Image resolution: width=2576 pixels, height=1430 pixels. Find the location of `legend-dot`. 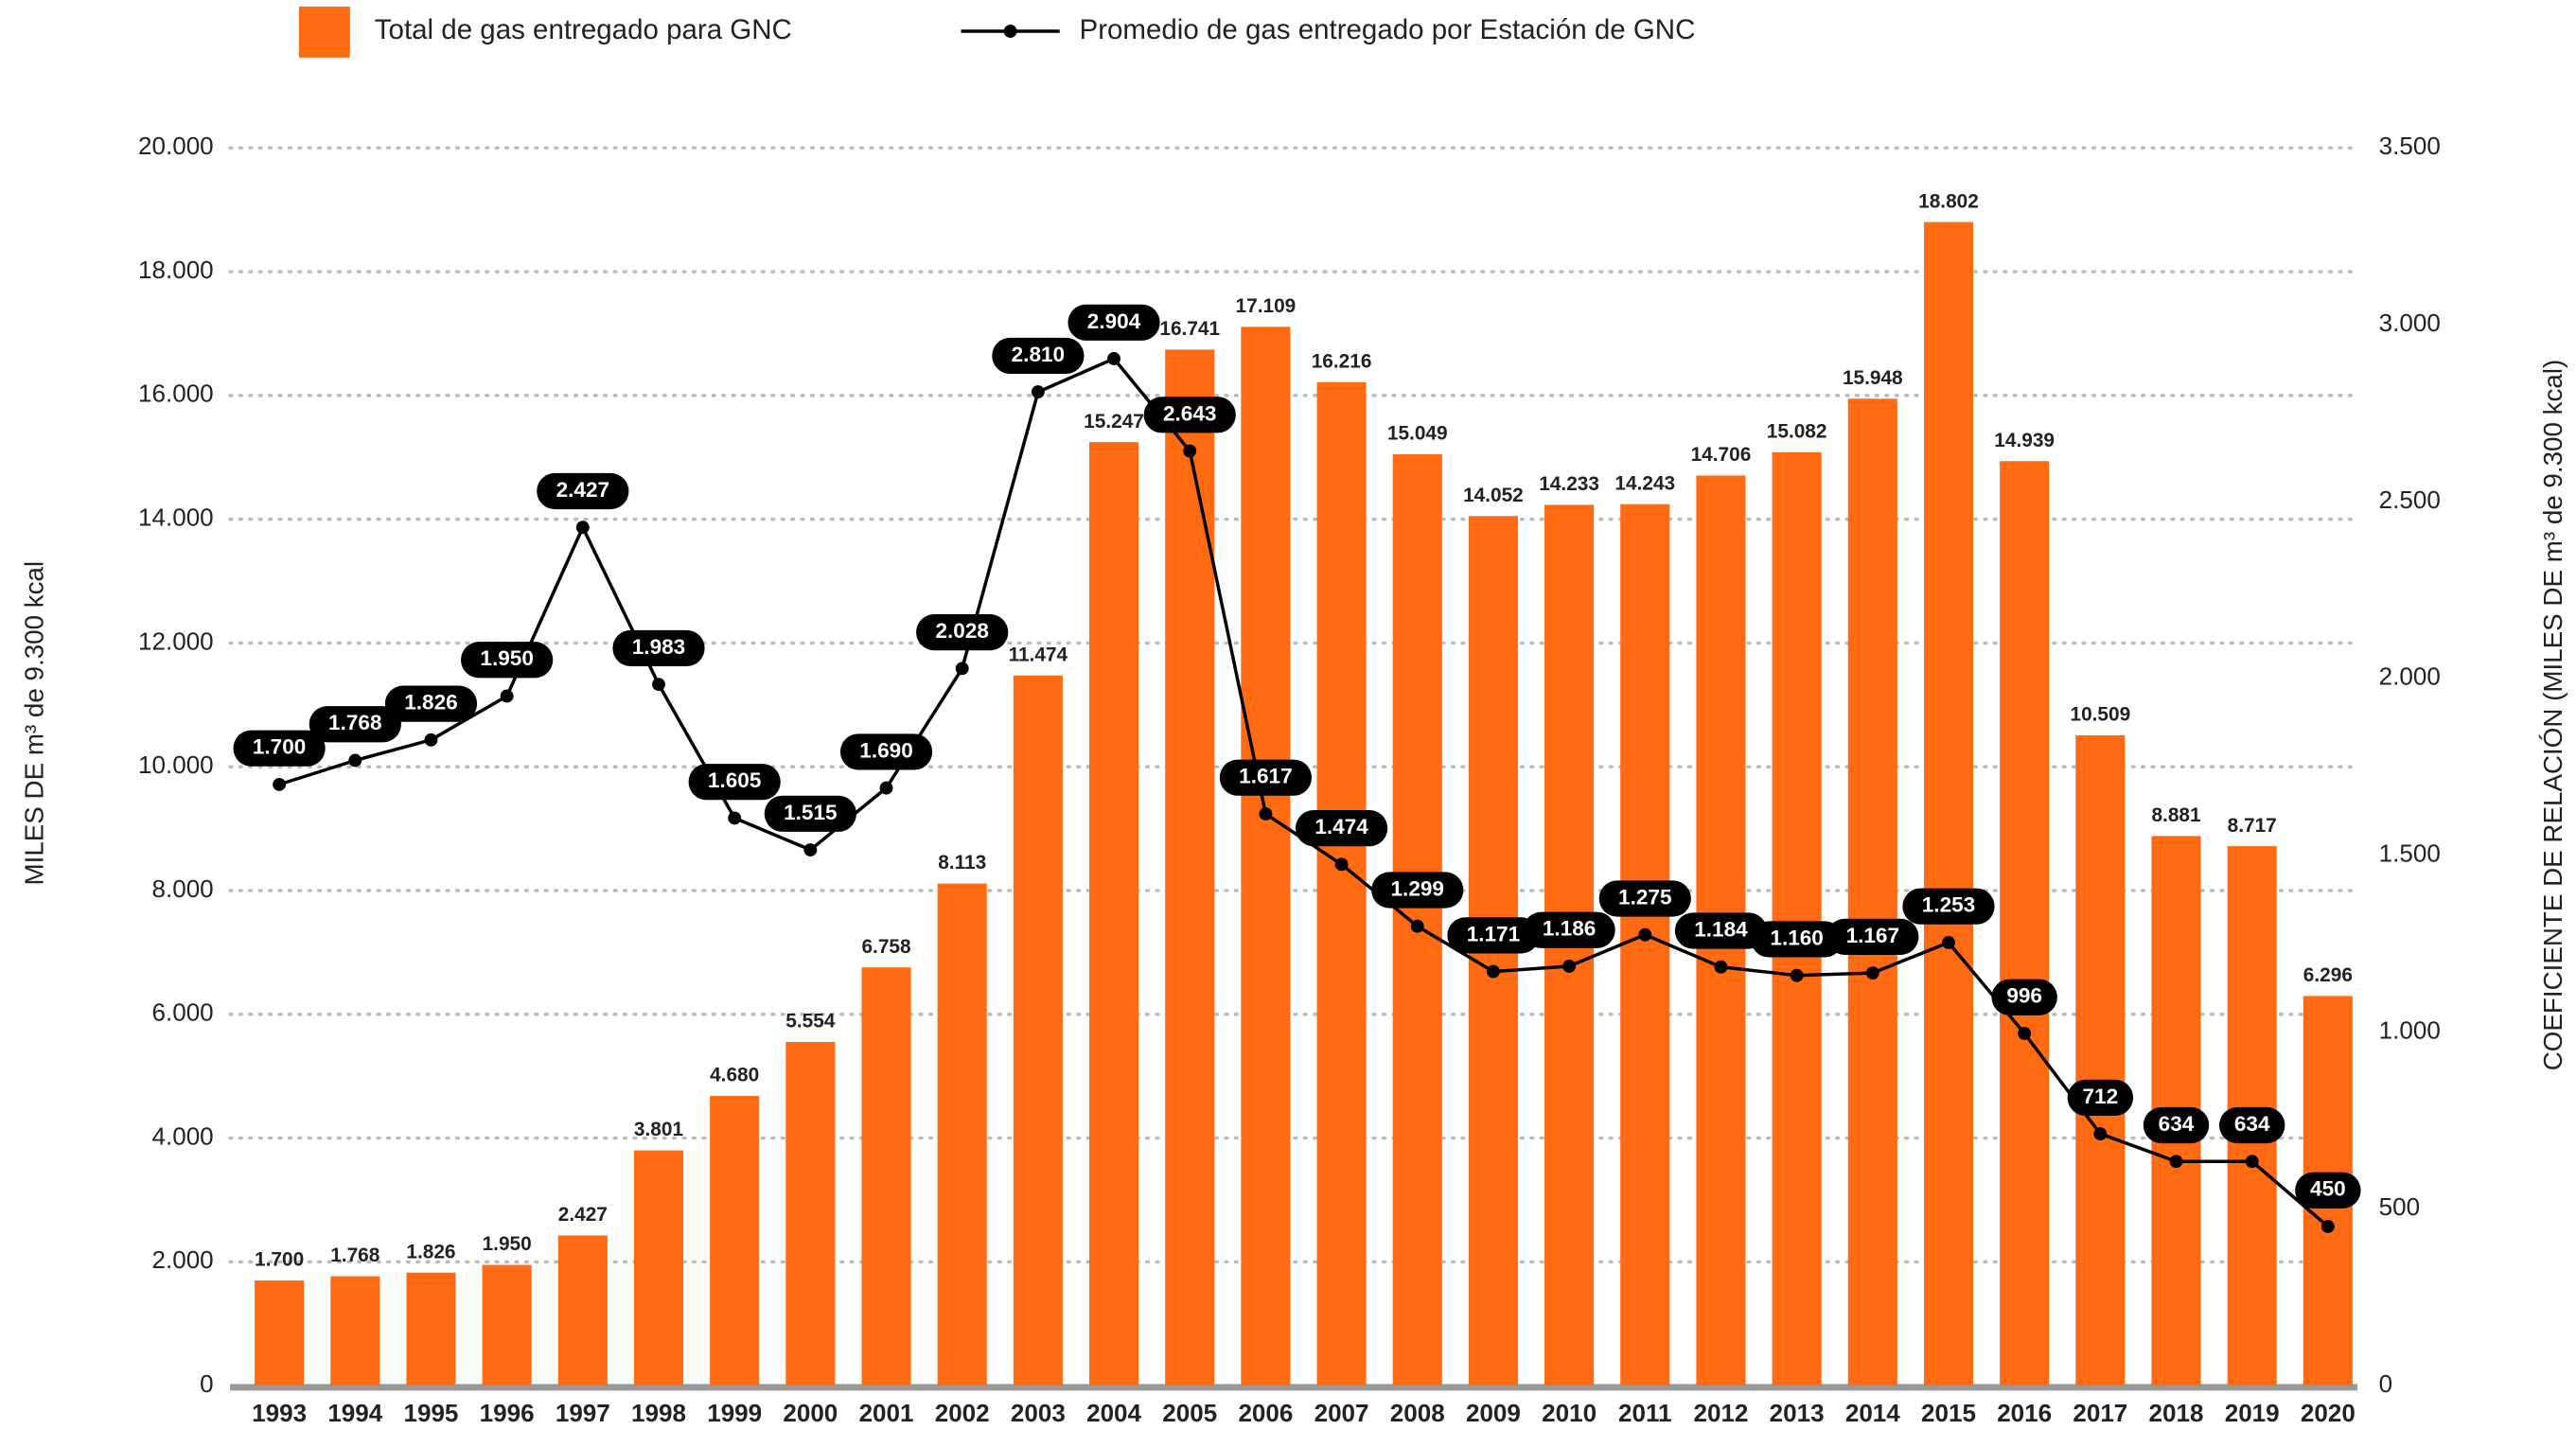

legend-dot is located at coordinates (1010, 31).